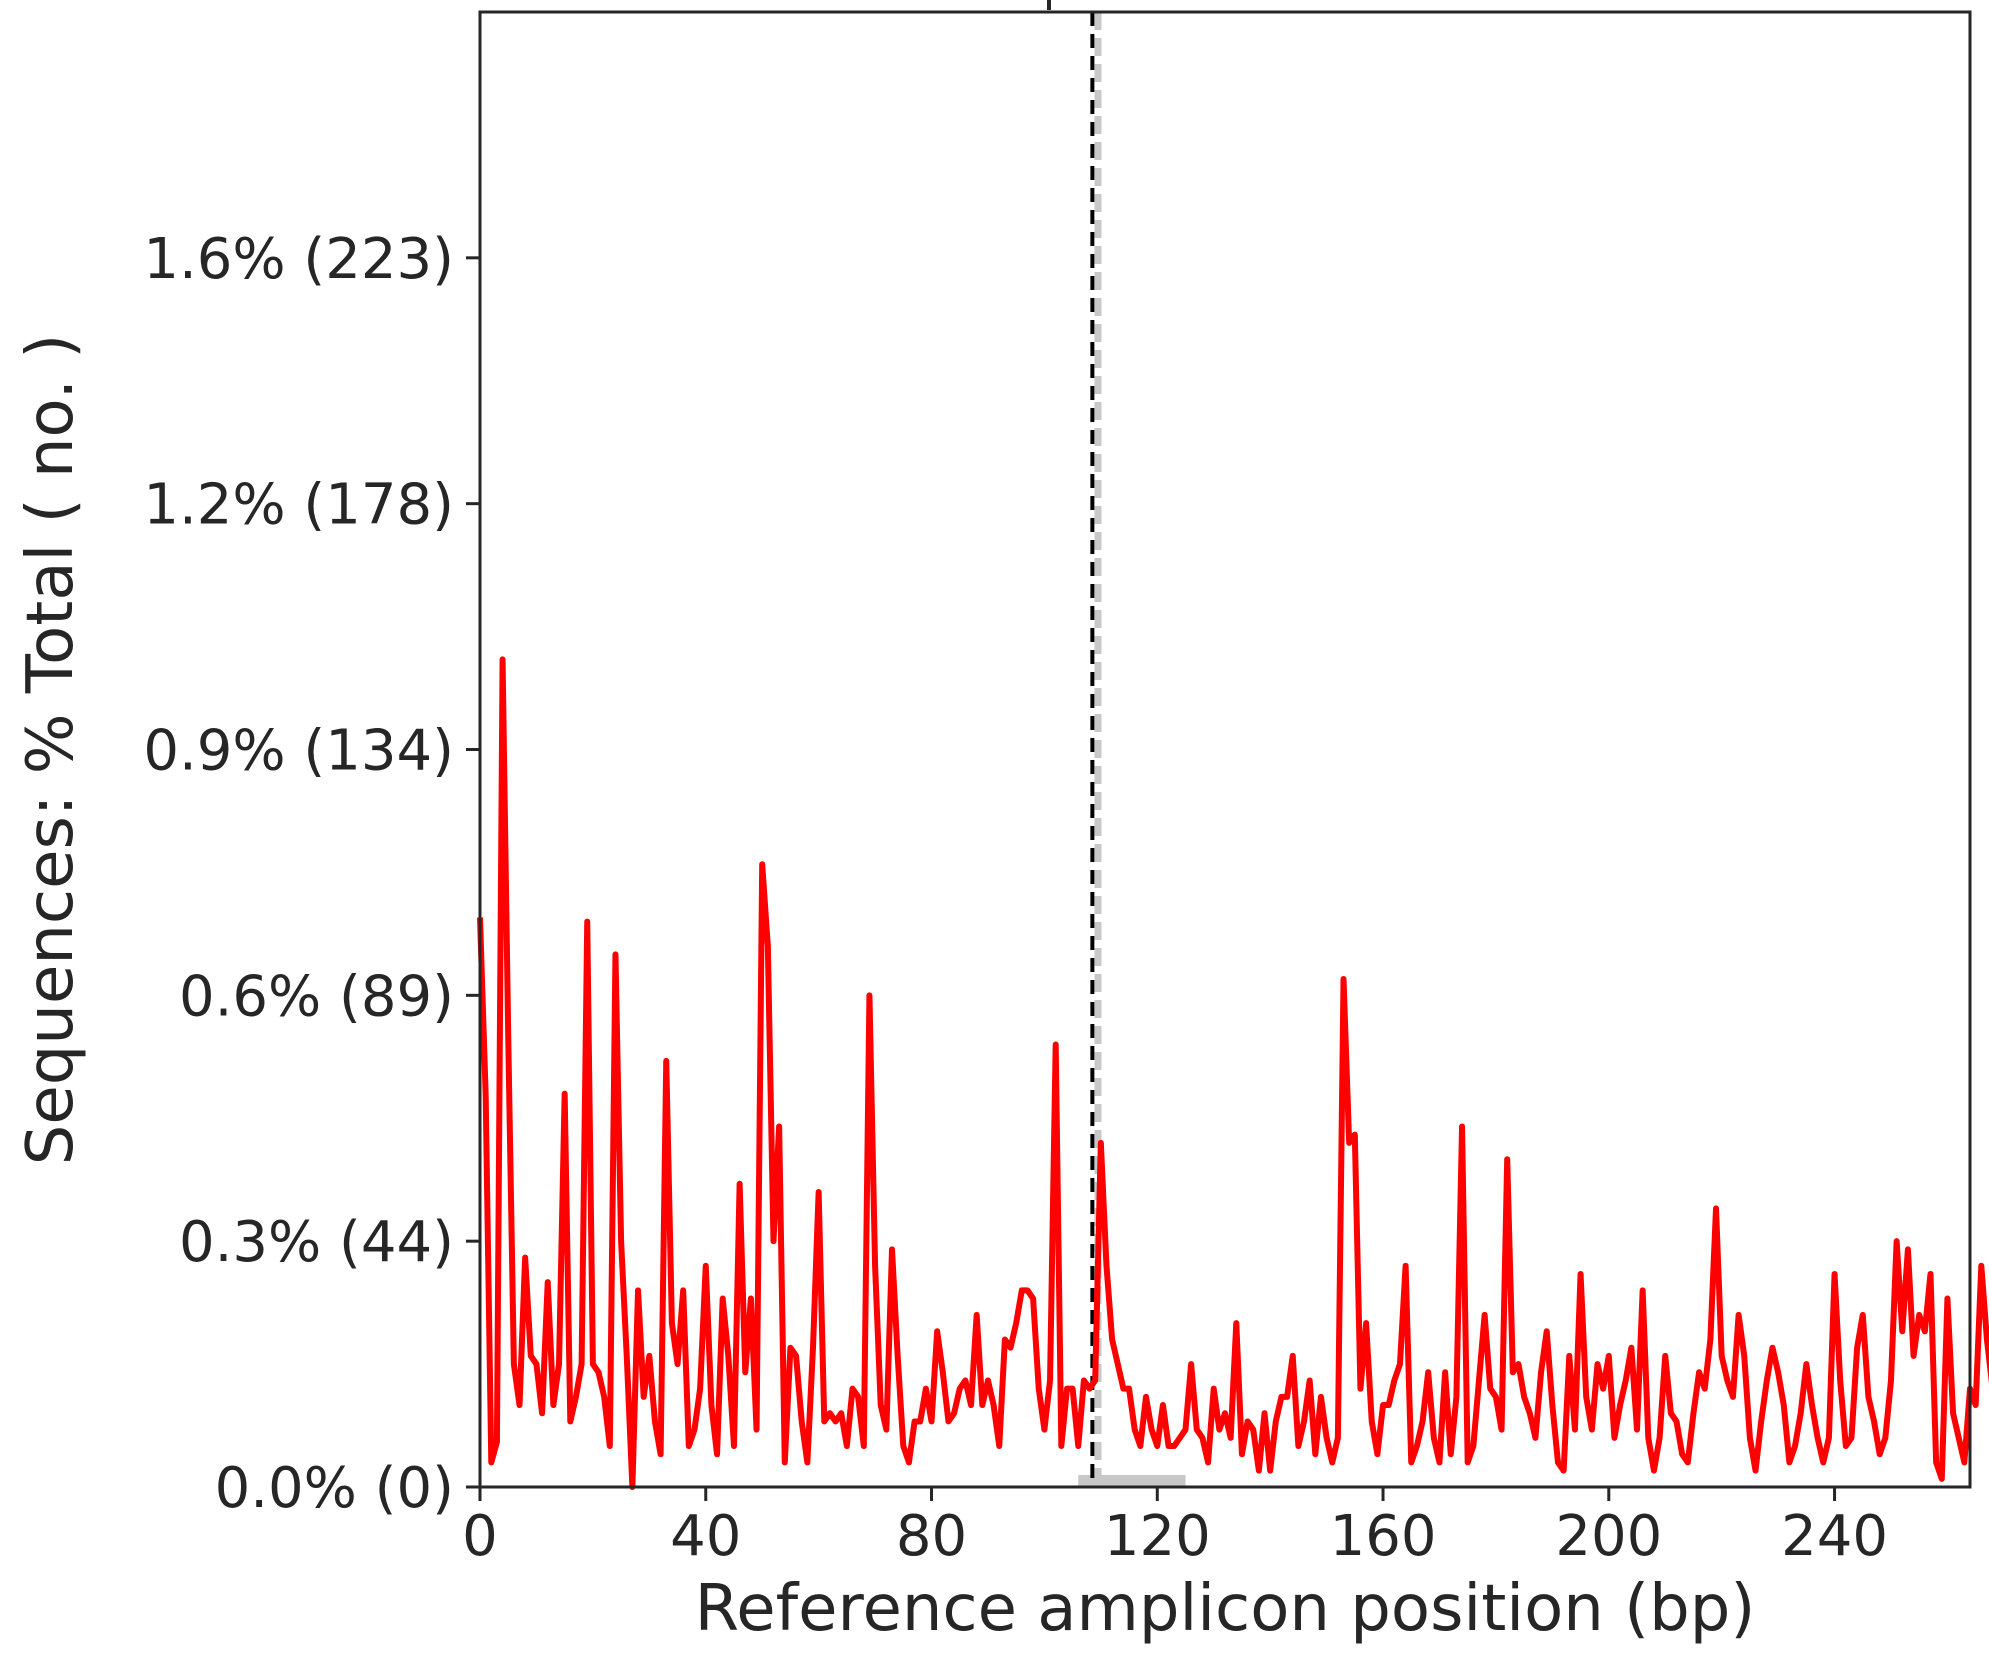  What do you see at coordinates (1225, 1609) in the screenshot?
I see `x-axis-title: Reference amplicon position (bp)` at bounding box center [1225, 1609].